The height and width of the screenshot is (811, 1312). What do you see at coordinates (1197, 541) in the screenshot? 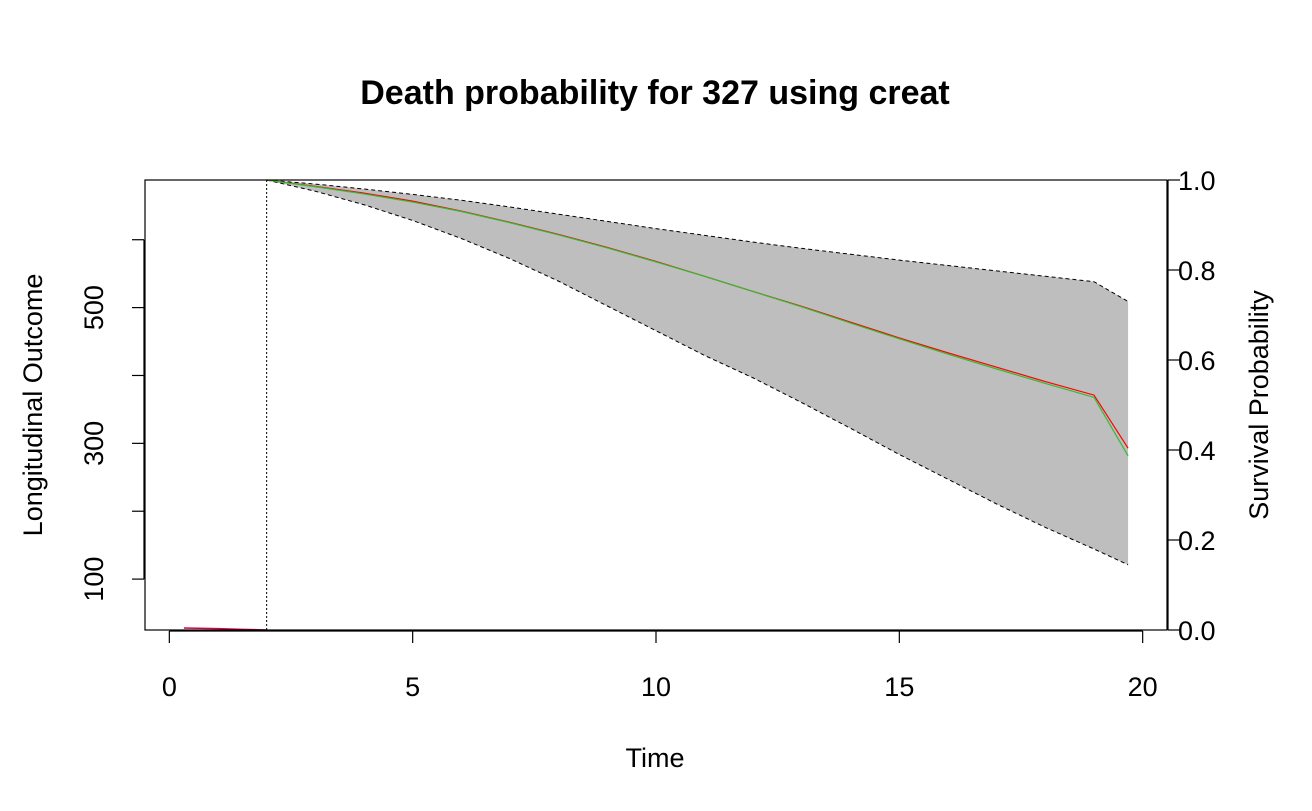
I see `right-y-tick-label: 0.2` at bounding box center [1197, 541].